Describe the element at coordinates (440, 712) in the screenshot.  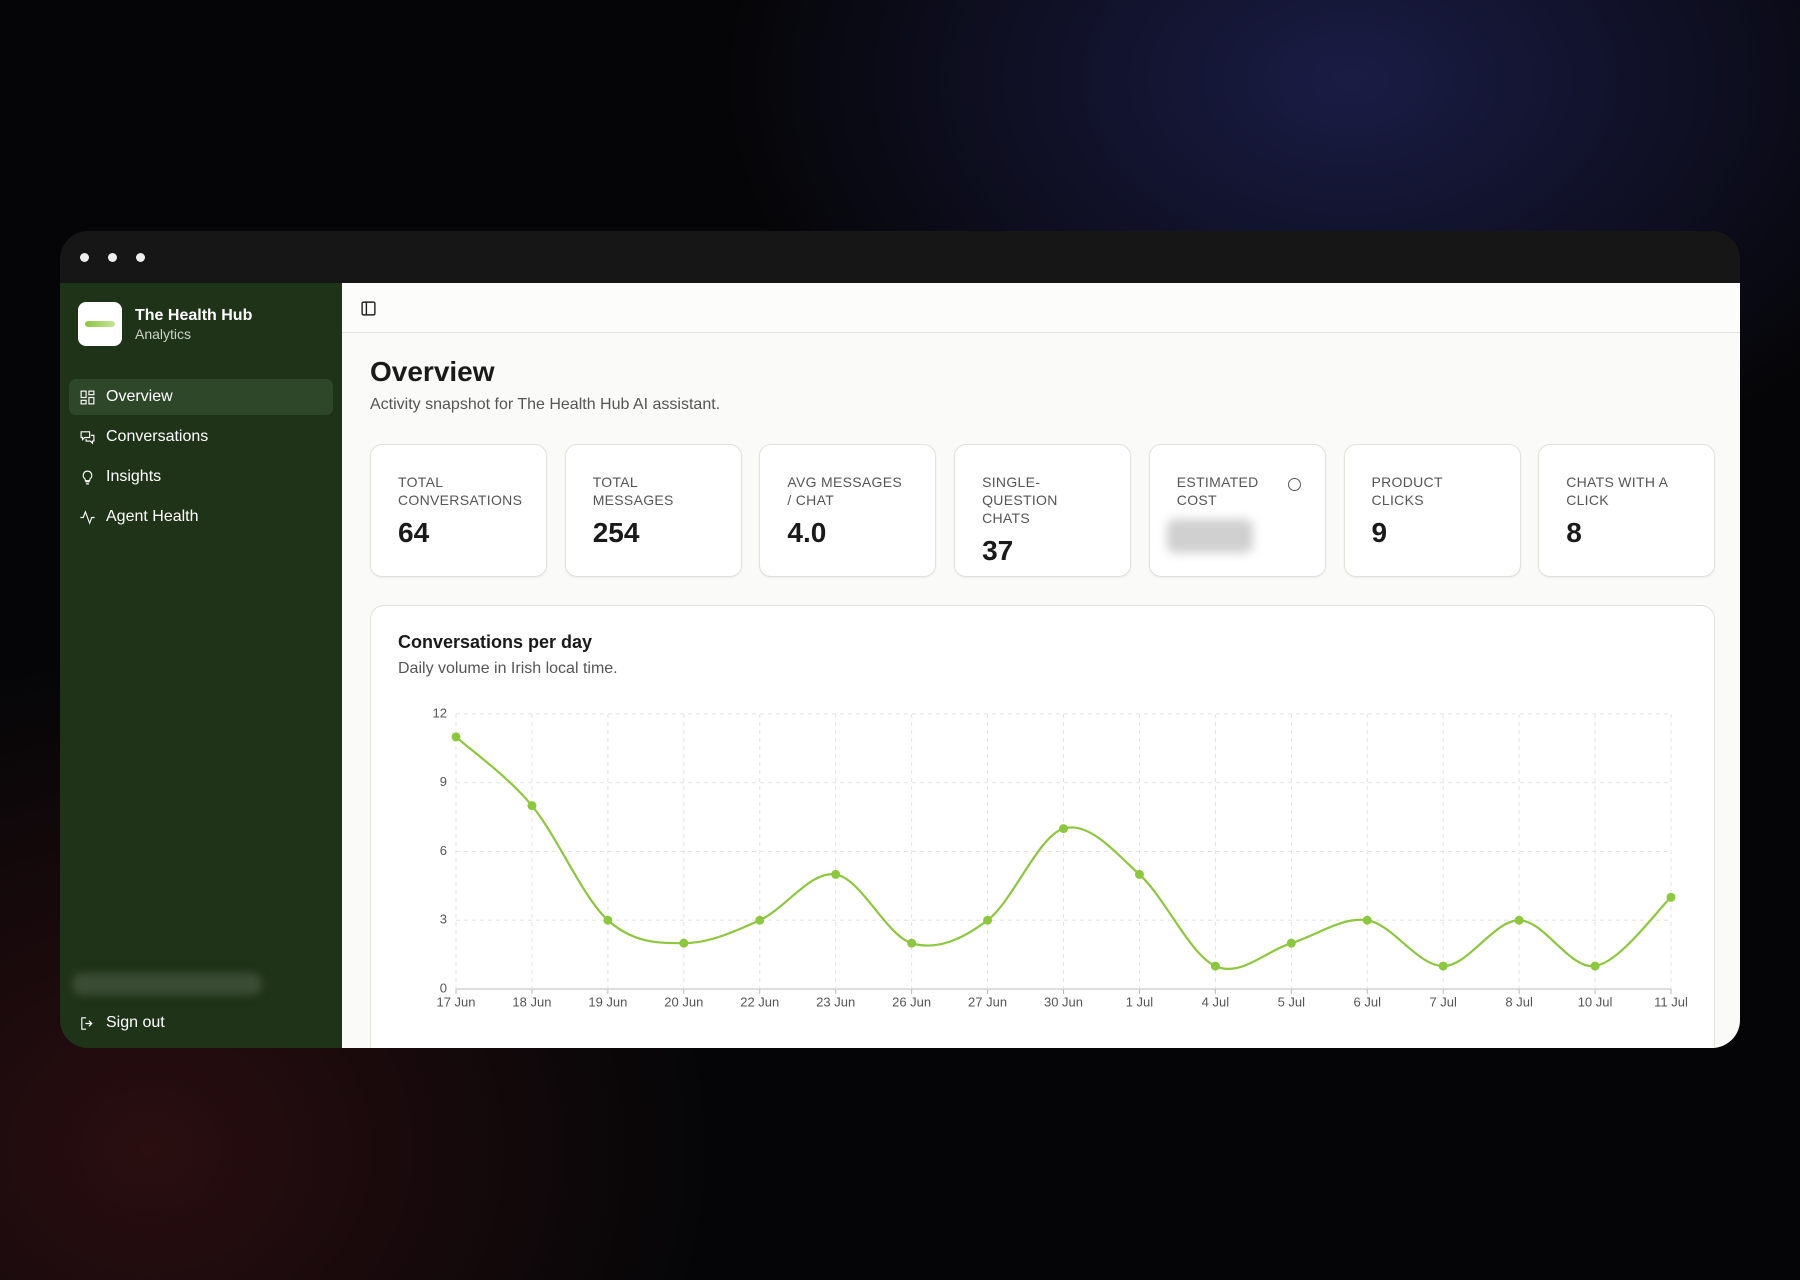
I see `y-tick-label: 12` at that location.